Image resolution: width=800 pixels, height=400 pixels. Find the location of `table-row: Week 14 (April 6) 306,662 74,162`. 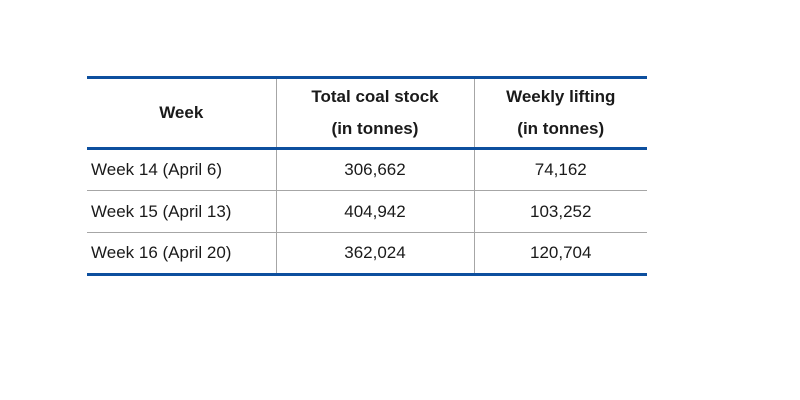

table-row: Week 14 (April 6) 306,662 74,162 is located at coordinates (367, 169).